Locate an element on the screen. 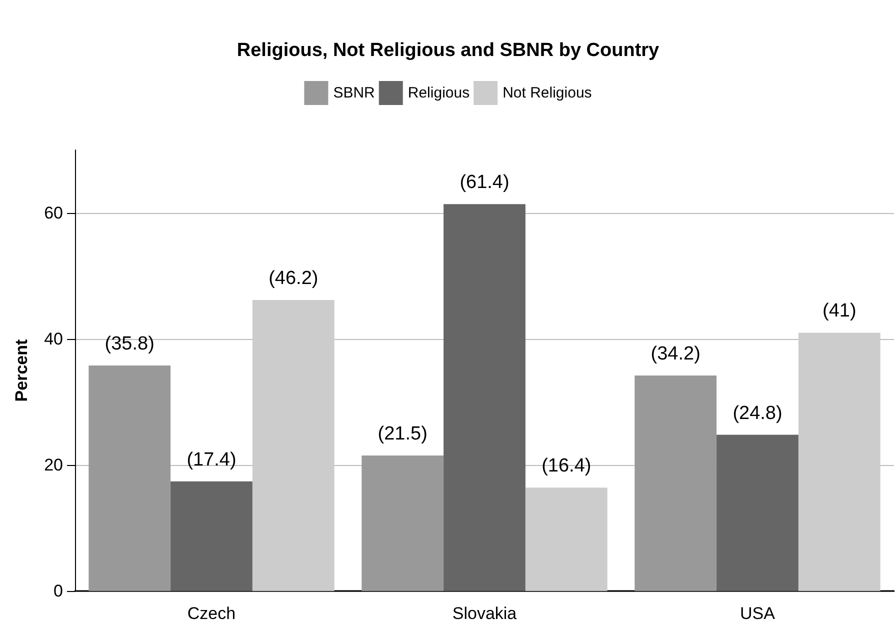  y-tick-label: 0 is located at coordinates (58, 591).